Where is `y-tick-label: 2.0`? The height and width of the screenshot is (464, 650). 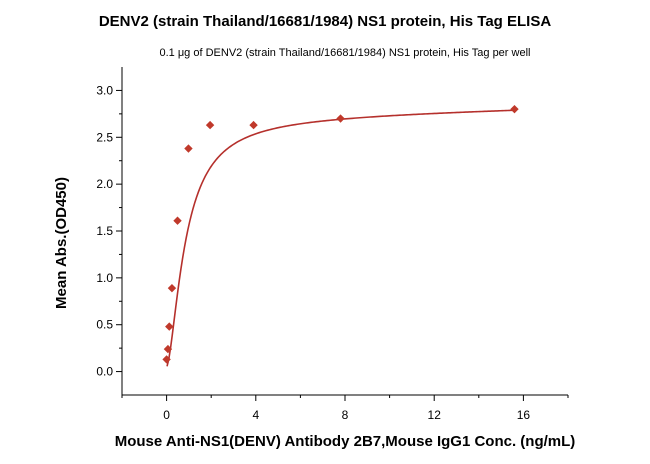 y-tick-label: 2.0 is located at coordinates (104, 184).